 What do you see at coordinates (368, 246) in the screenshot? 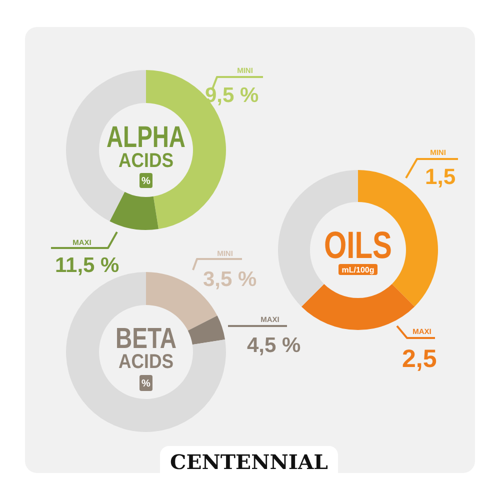
I see `text: OILS` at bounding box center [368, 246].